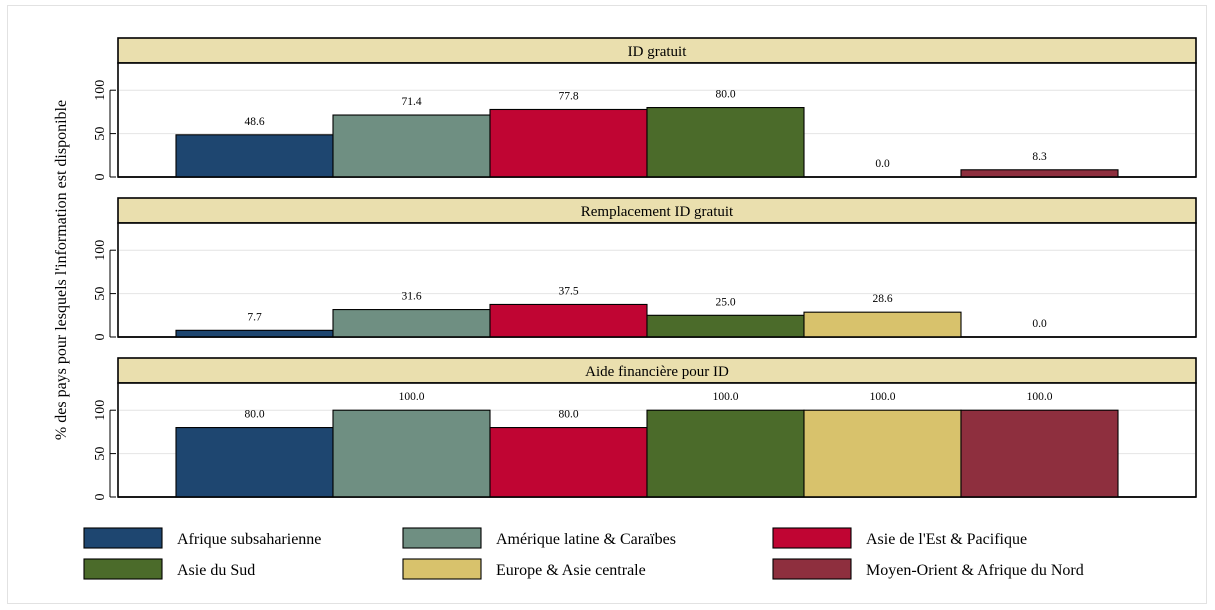  What do you see at coordinates (657, 212) in the screenshot?
I see `panel-title: Remplacement ID gratuit` at bounding box center [657, 212].